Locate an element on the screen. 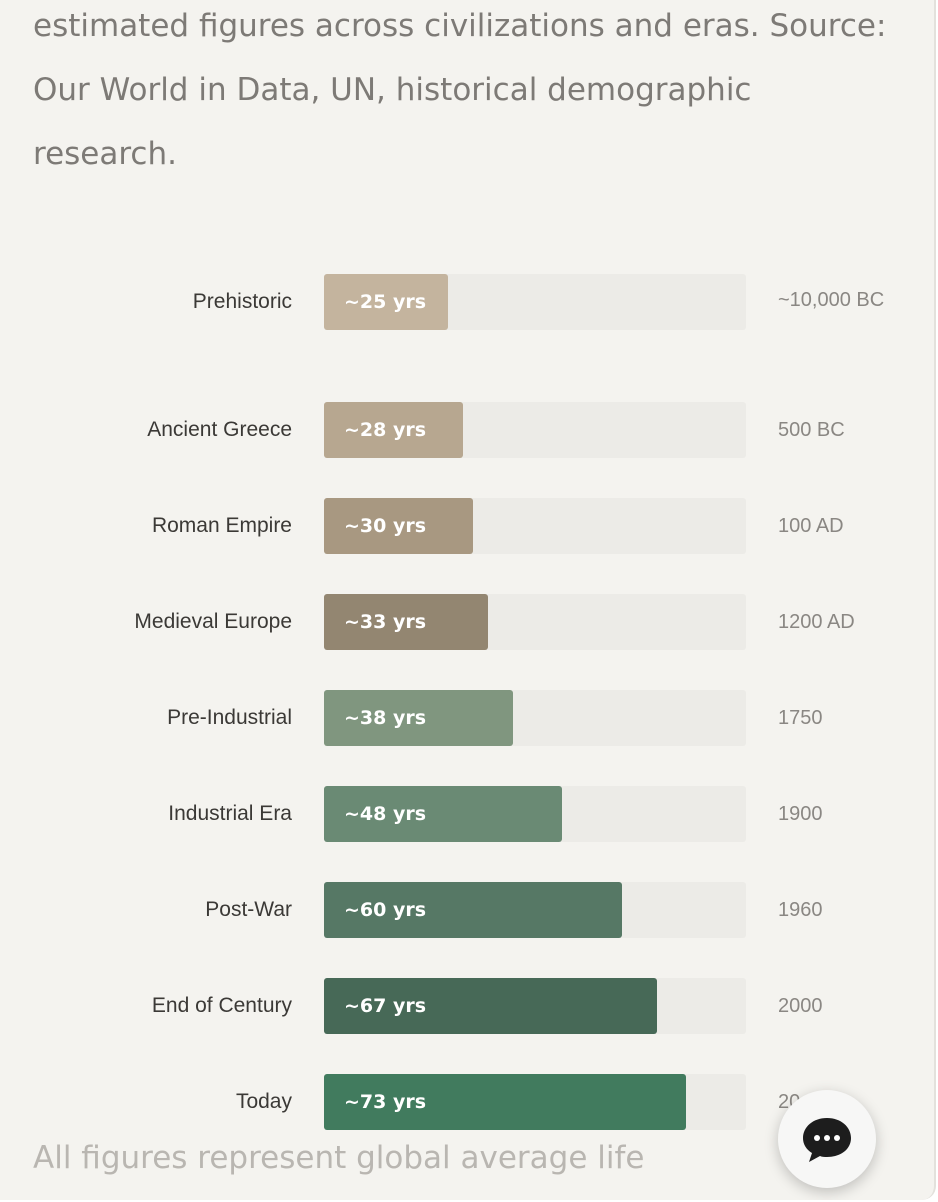 This screenshot has height=1202, width=938. era-label: 1200 AD is located at coordinates (816, 622).